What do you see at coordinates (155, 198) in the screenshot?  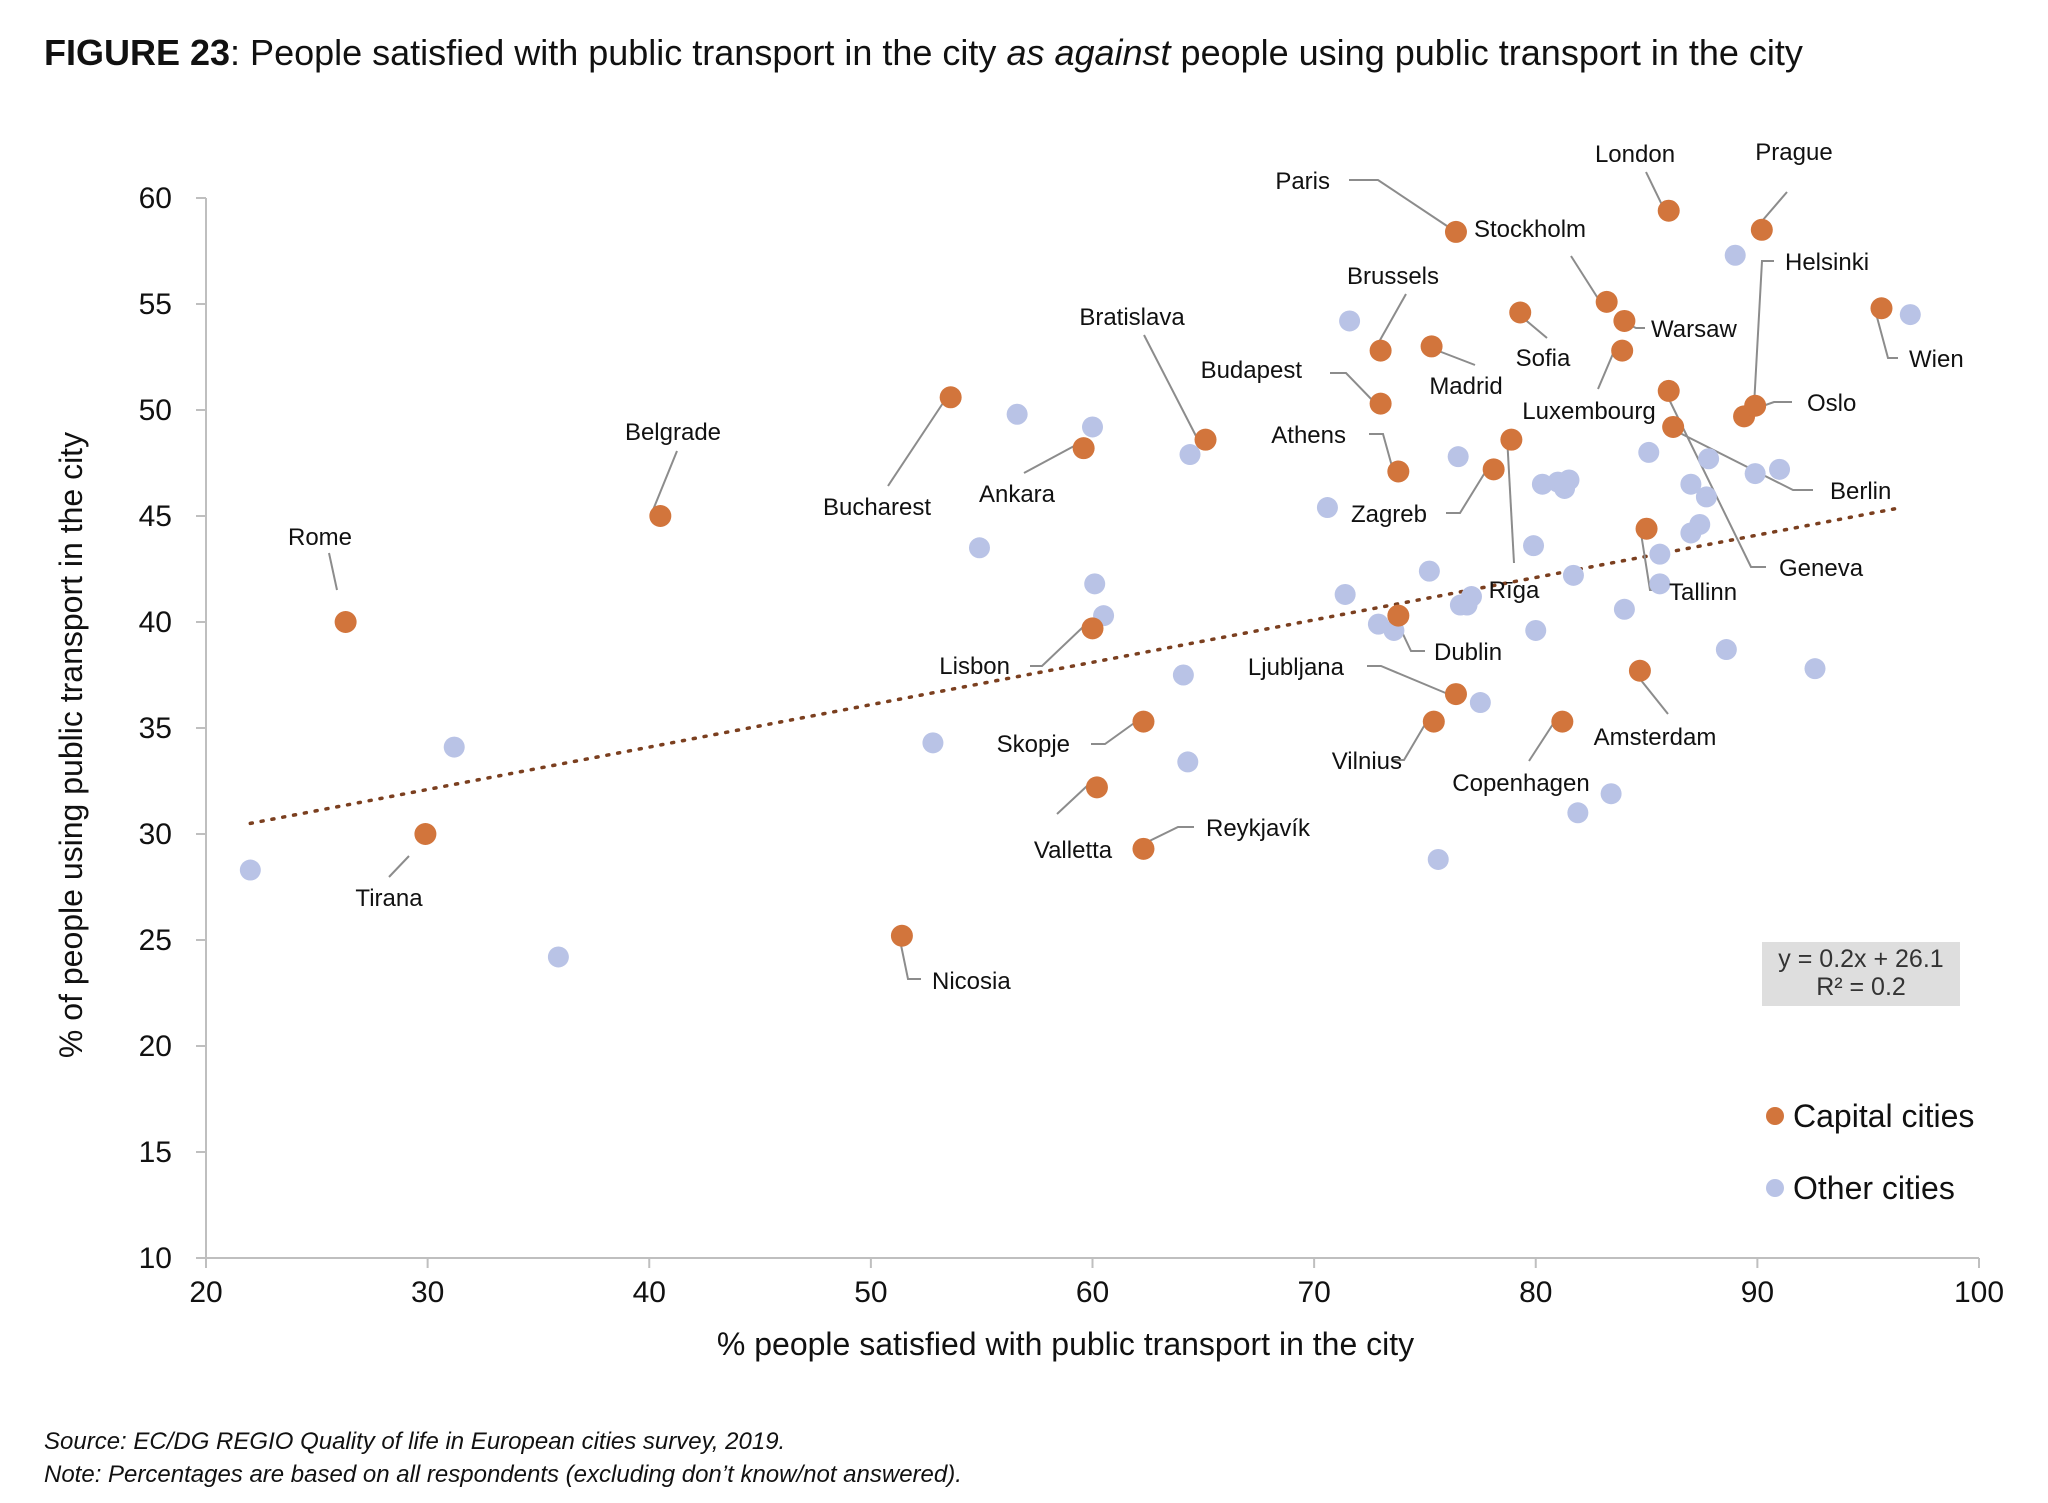 I see `y-tick-label: 60` at bounding box center [155, 198].